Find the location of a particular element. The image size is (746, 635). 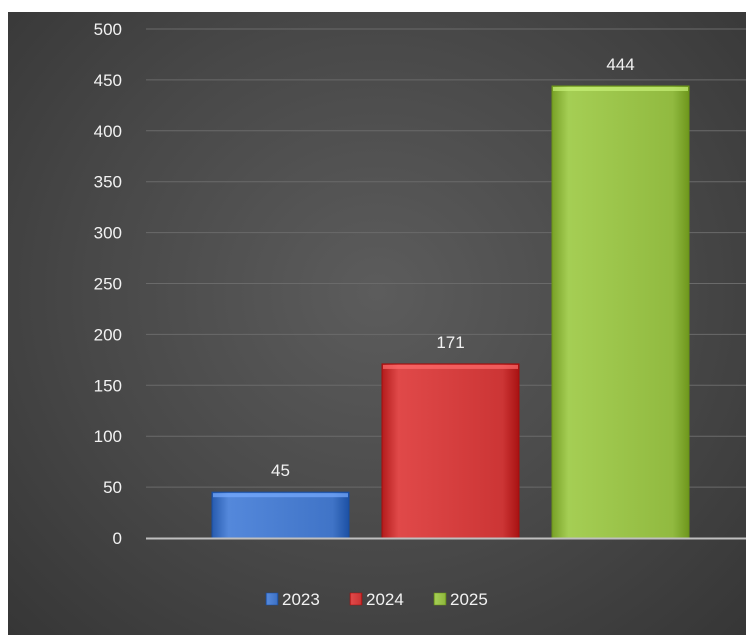

bar-bevel-2023 is located at coordinates (280, 495).